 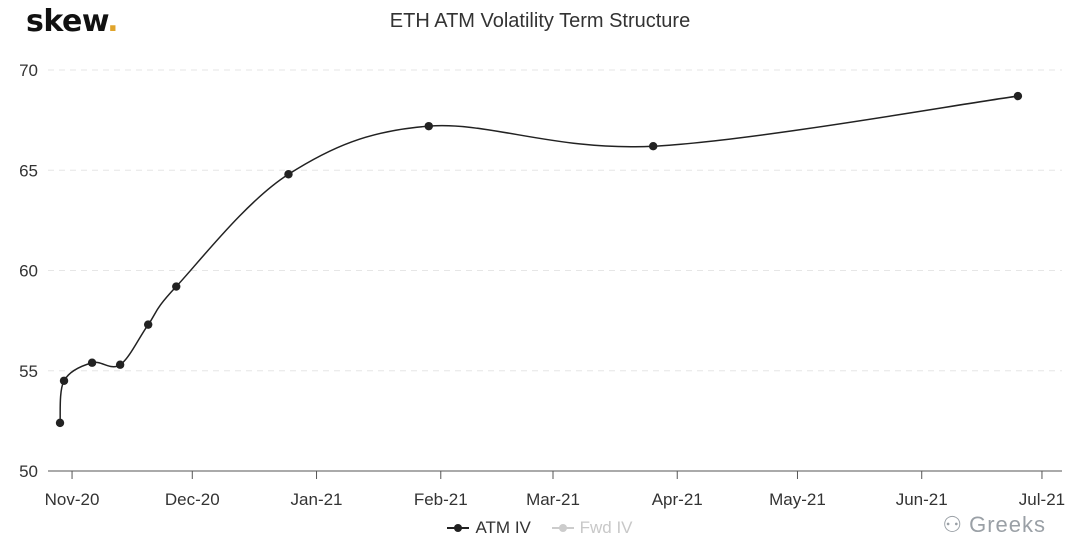 I want to click on watermark-text: Greeks, so click(x=1007, y=524).